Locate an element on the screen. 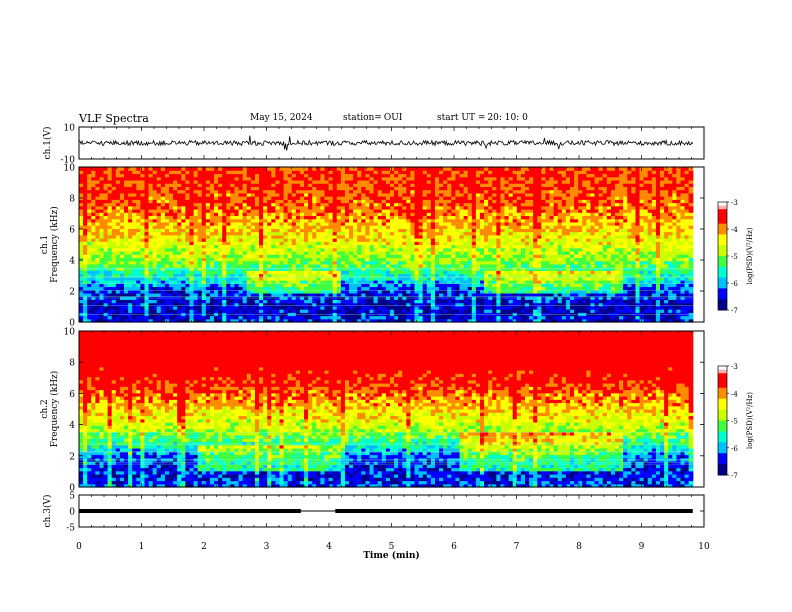 The height and width of the screenshot is (612, 792). x-tick-label: 10 is located at coordinates (704, 547).